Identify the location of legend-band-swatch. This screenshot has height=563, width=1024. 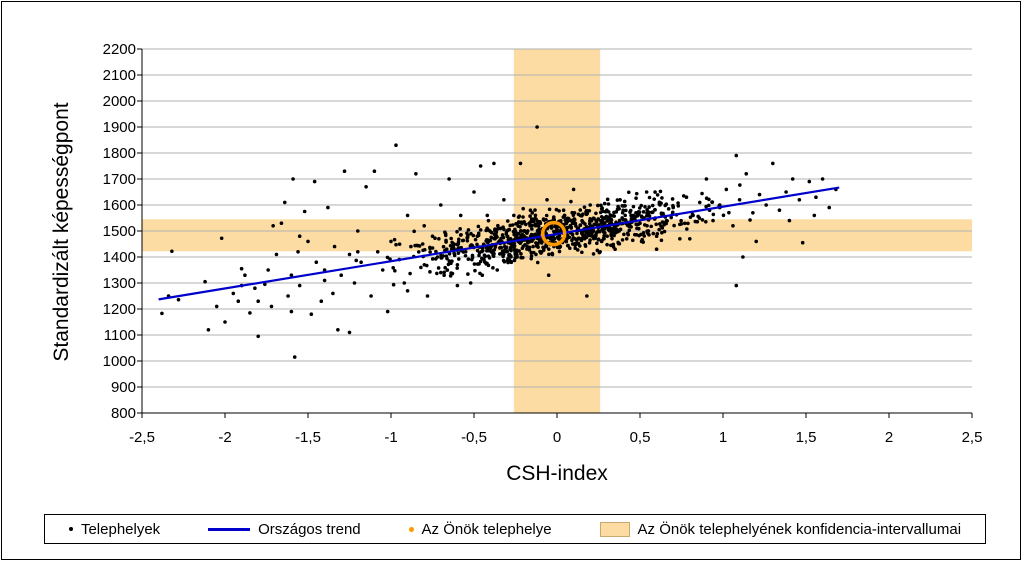
(614, 529).